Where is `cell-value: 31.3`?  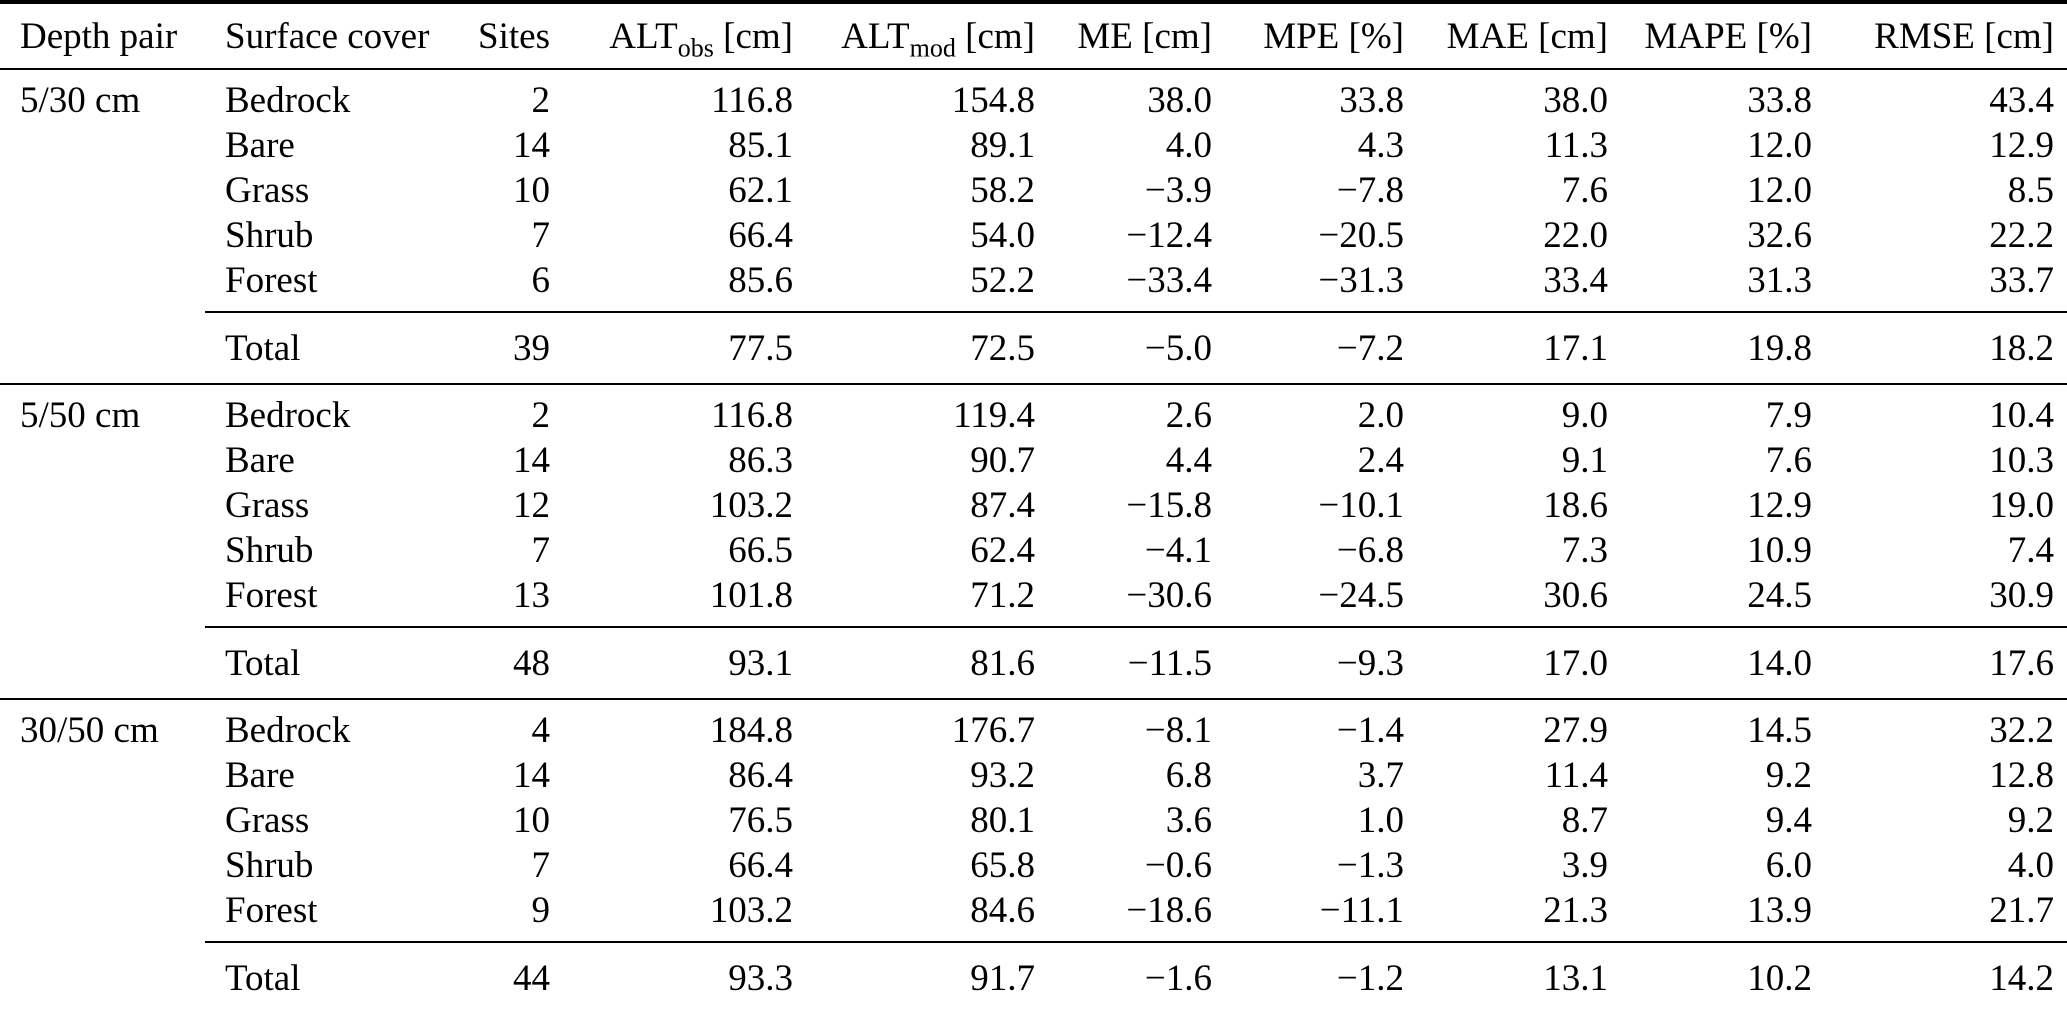 cell-value: 31.3 is located at coordinates (1779, 280).